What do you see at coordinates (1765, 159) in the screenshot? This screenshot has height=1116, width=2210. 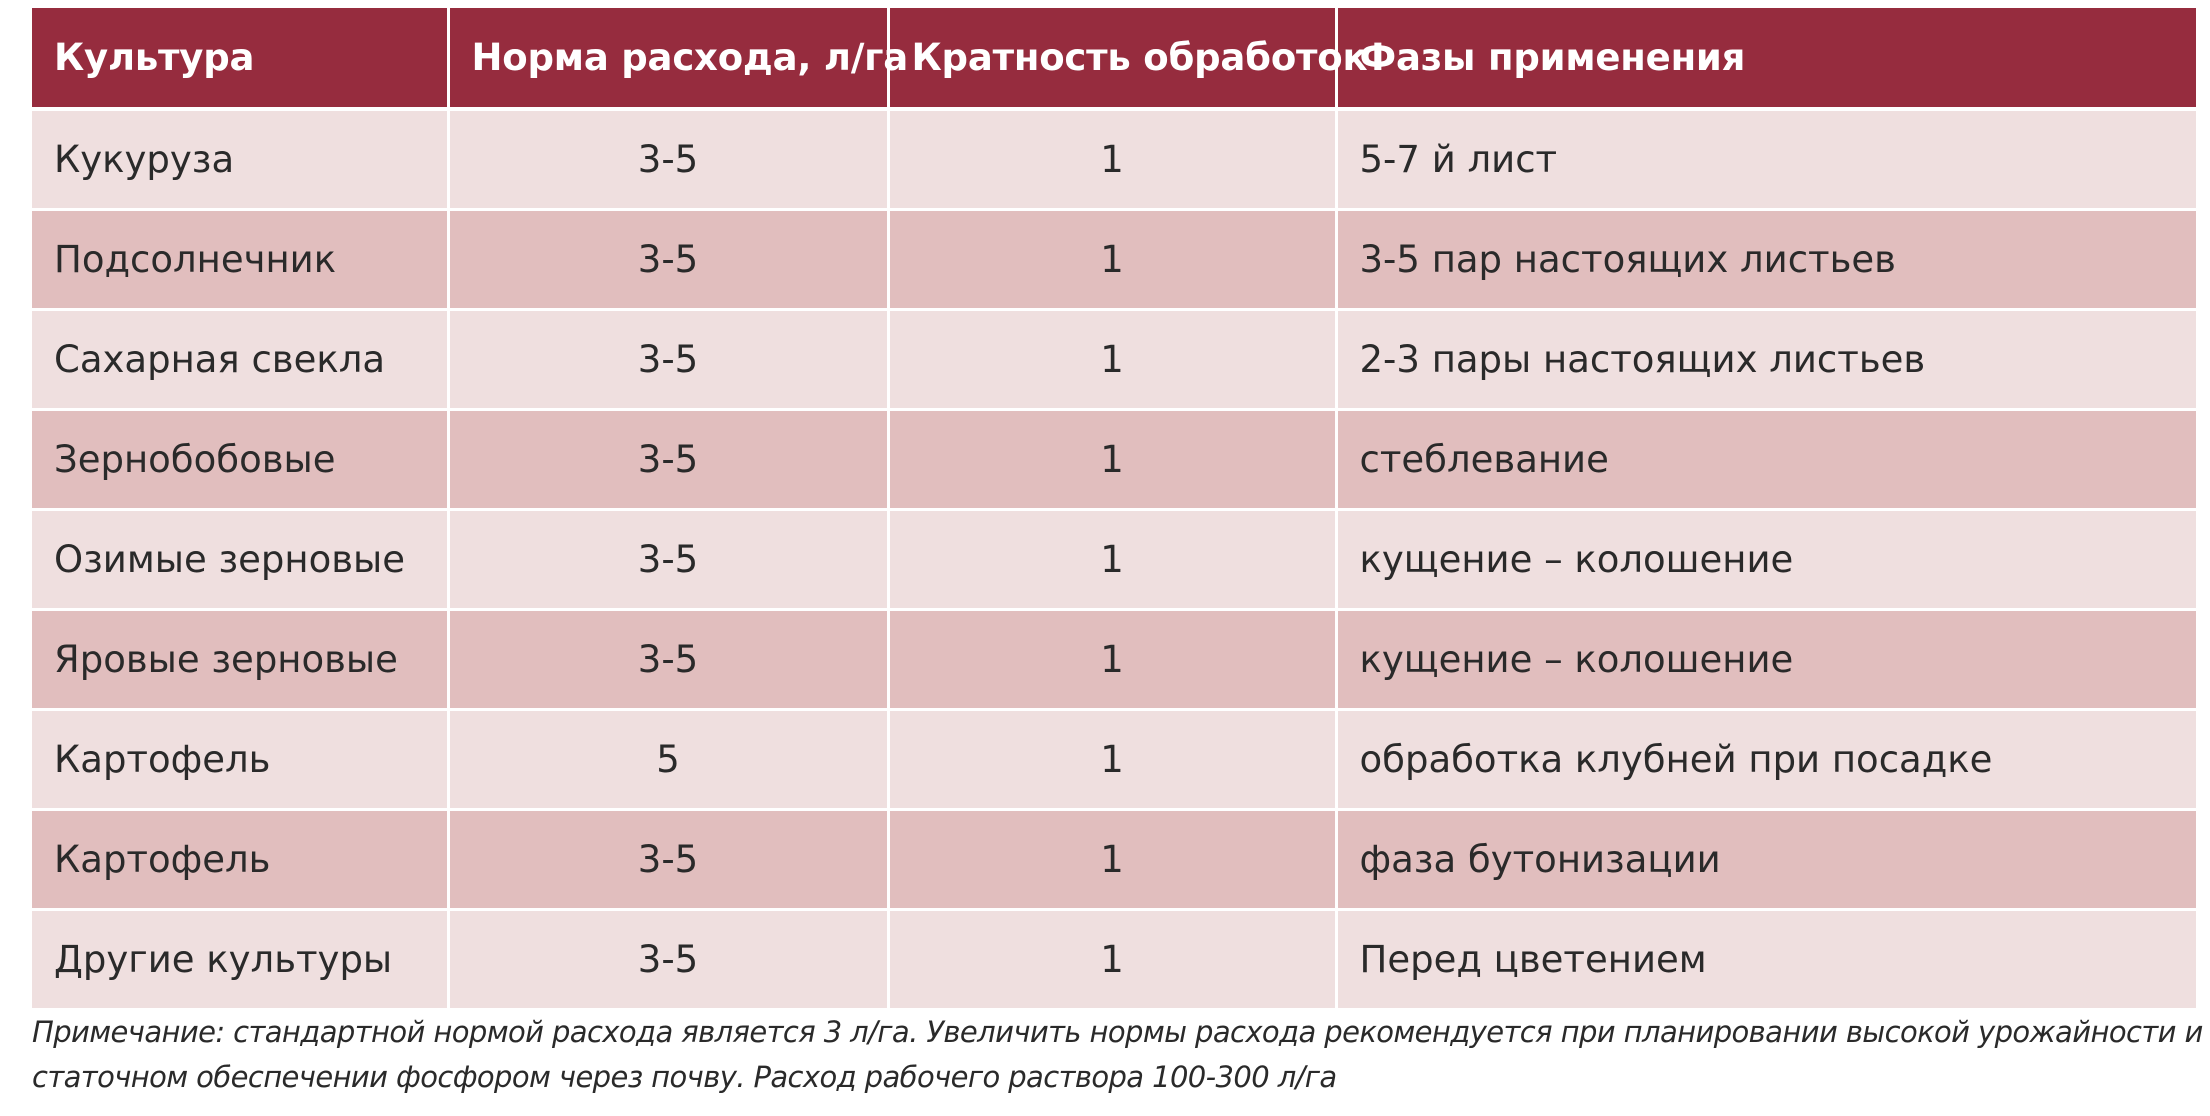 I see `cell-phase: 5-7 й лист` at bounding box center [1765, 159].